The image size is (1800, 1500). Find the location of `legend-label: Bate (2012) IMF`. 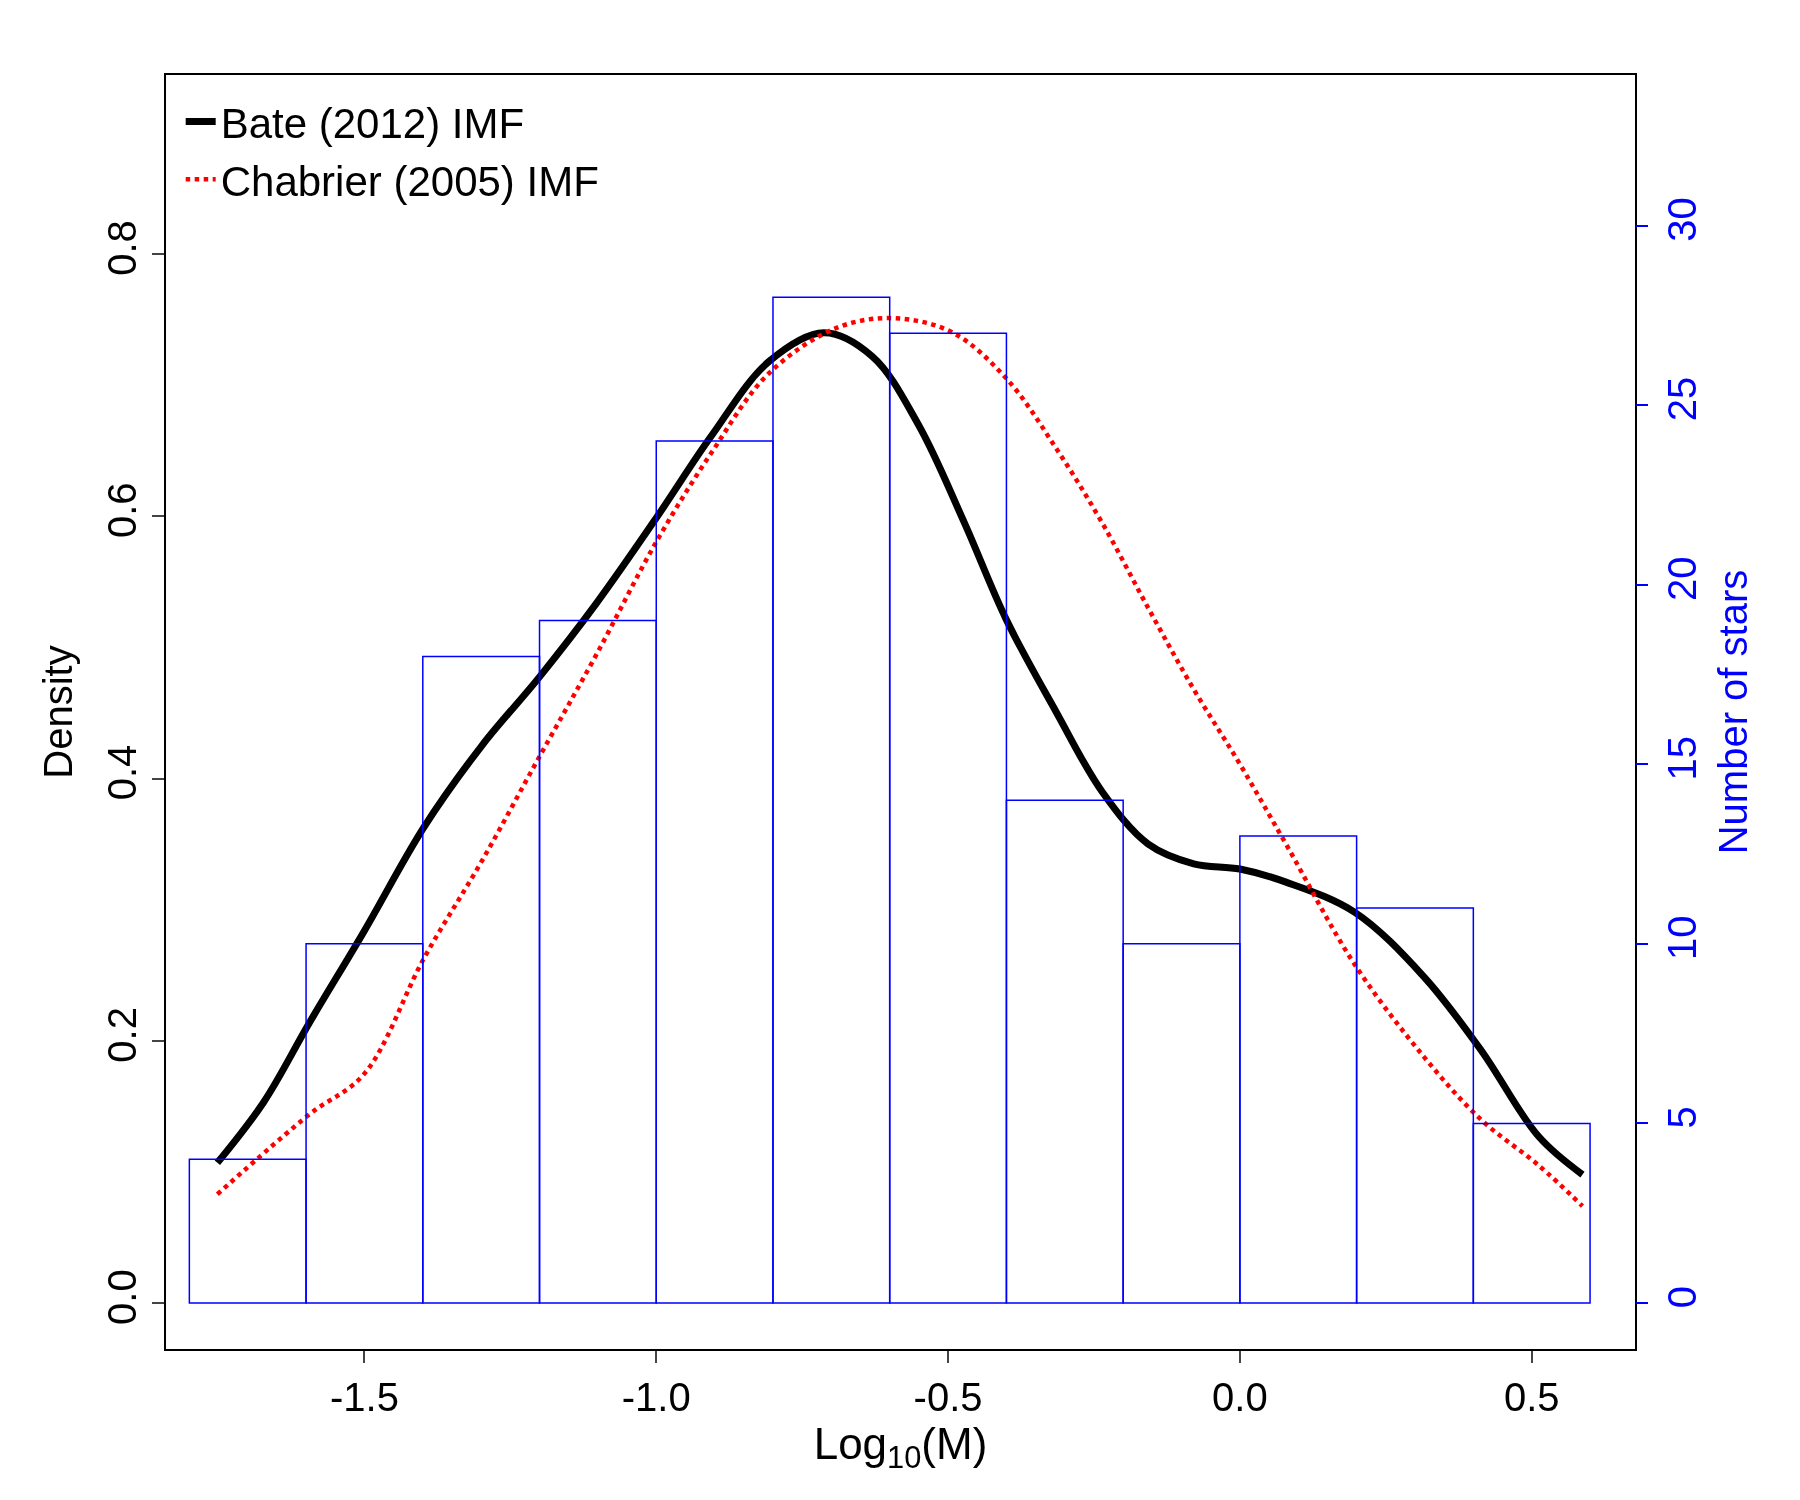

legend-label: Bate (2012) IMF is located at coordinates (372, 123).